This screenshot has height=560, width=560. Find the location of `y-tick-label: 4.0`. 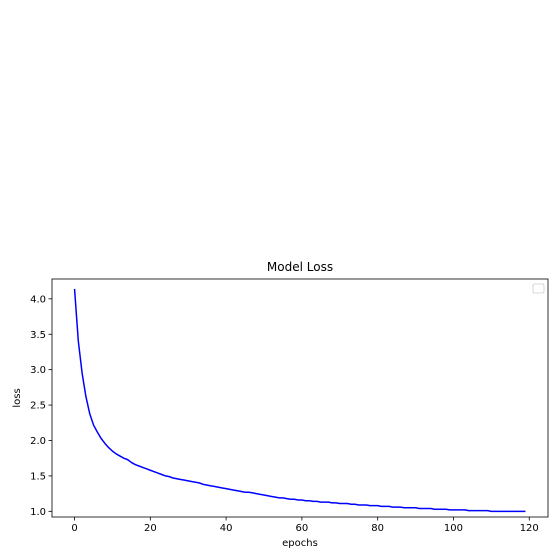

y-tick-label: 4.0 is located at coordinates (38, 299).